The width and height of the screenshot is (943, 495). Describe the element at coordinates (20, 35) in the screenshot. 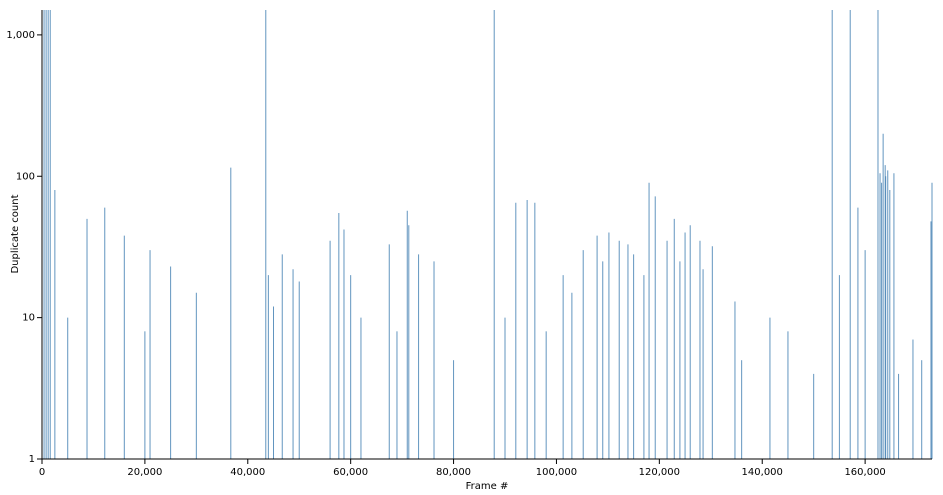

I see `y-tick-label: 1,000` at that location.